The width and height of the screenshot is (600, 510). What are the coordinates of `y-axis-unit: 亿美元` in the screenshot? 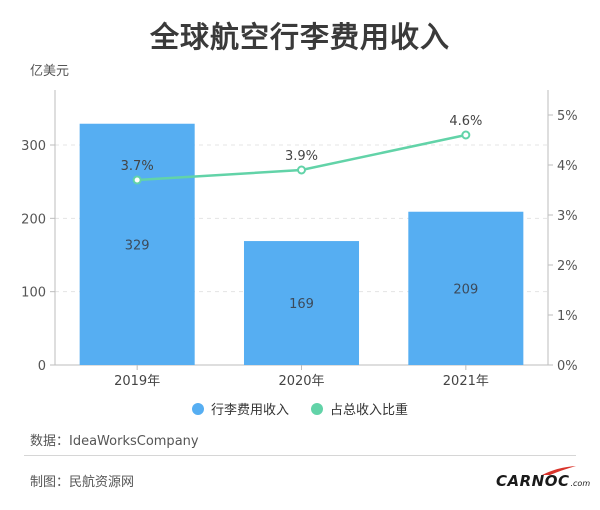 It's located at (50, 71).